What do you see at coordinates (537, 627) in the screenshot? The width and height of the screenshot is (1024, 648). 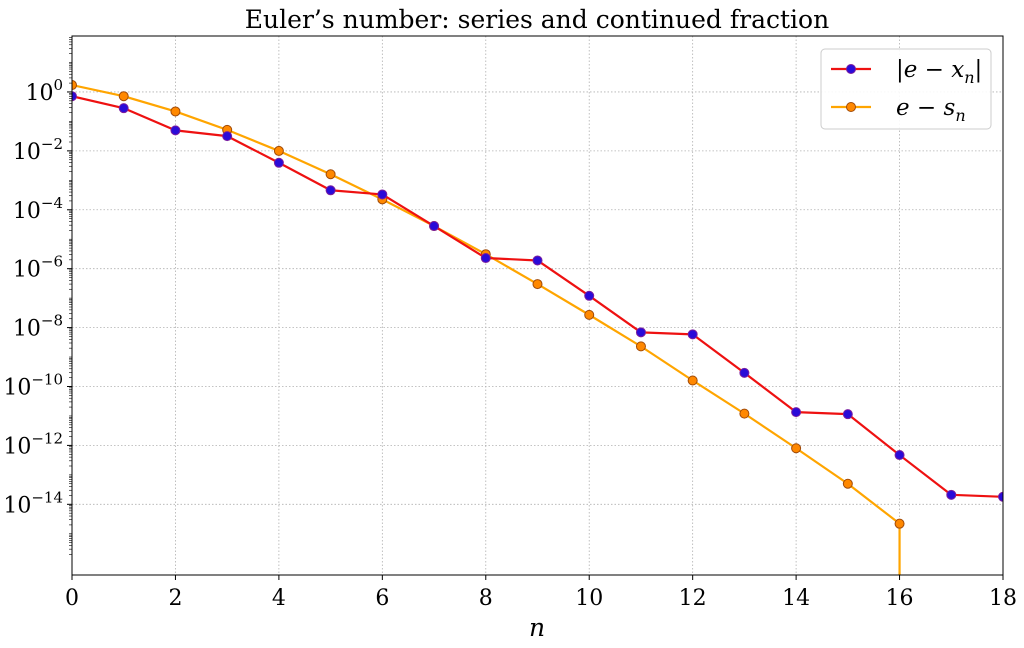 I see `x-axis-label: n` at bounding box center [537, 627].